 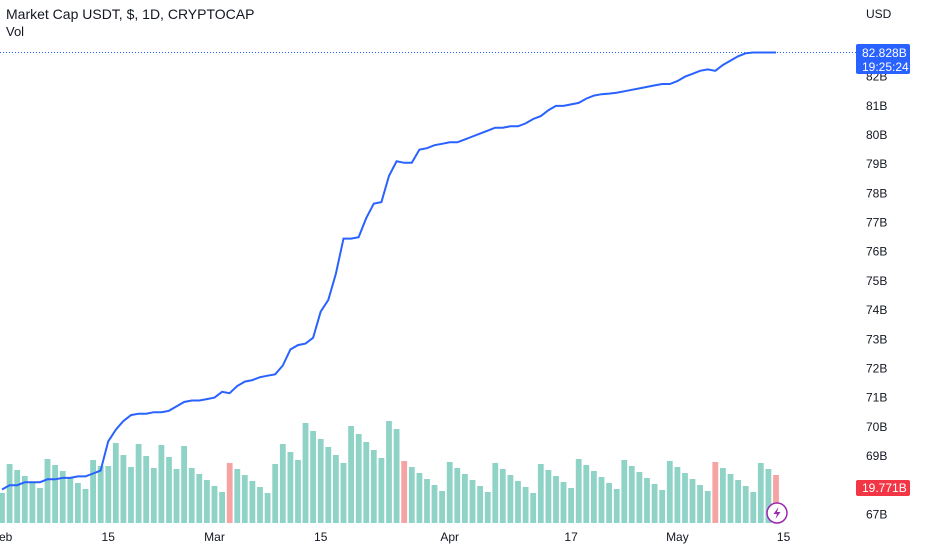 I want to click on y-tick-label: 74B, so click(x=876, y=310).